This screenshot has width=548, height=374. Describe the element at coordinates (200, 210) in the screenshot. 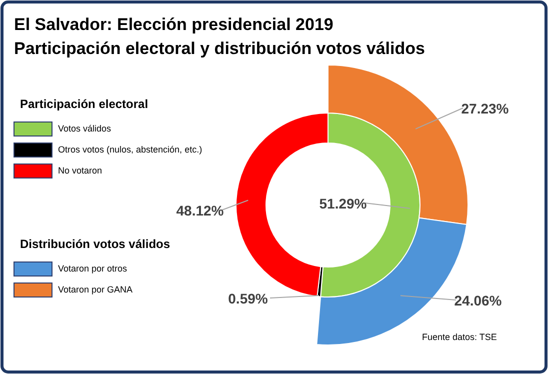

I see `data-label: 48.12%` at that location.